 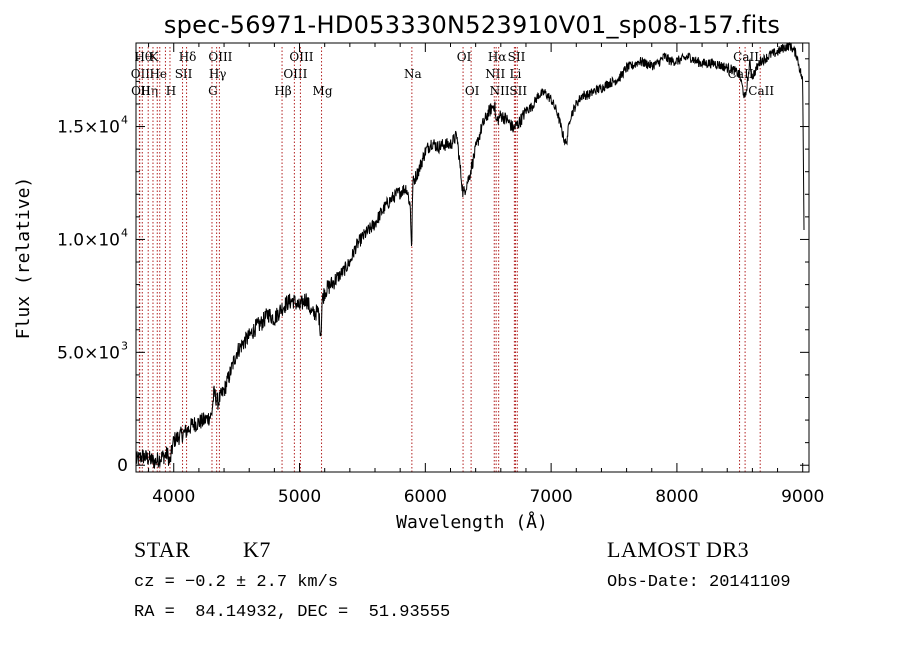 I want to click on y-tick-exponent-2: 4, so click(x=124, y=232).